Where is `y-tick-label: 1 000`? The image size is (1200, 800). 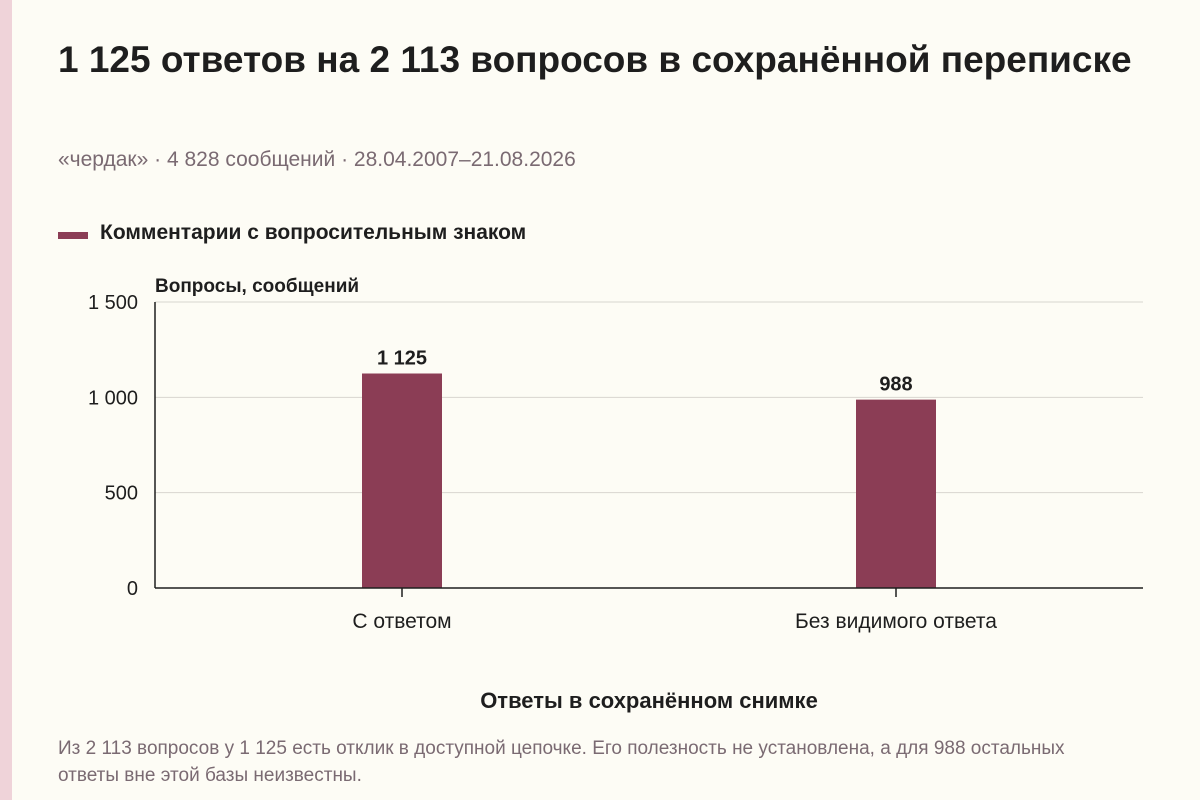 y-tick-label: 1 000 is located at coordinates (113, 398).